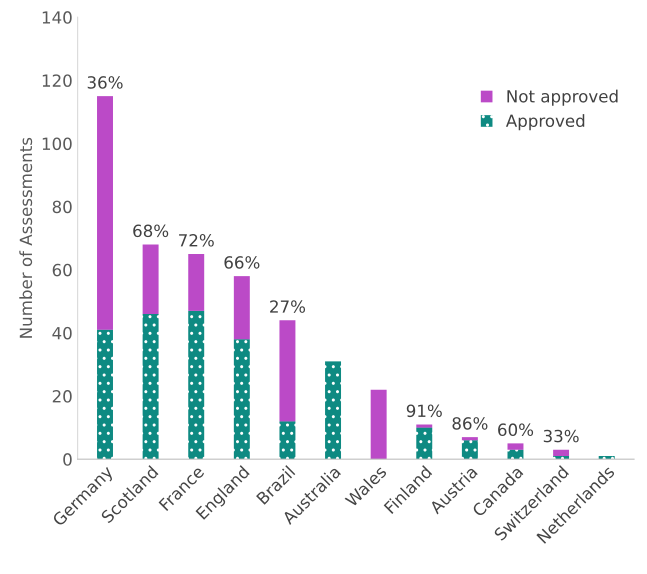 This screenshot has height=574, width=647. What do you see at coordinates (57, 143) in the screenshot?
I see `y-tick-label: 100` at bounding box center [57, 143].